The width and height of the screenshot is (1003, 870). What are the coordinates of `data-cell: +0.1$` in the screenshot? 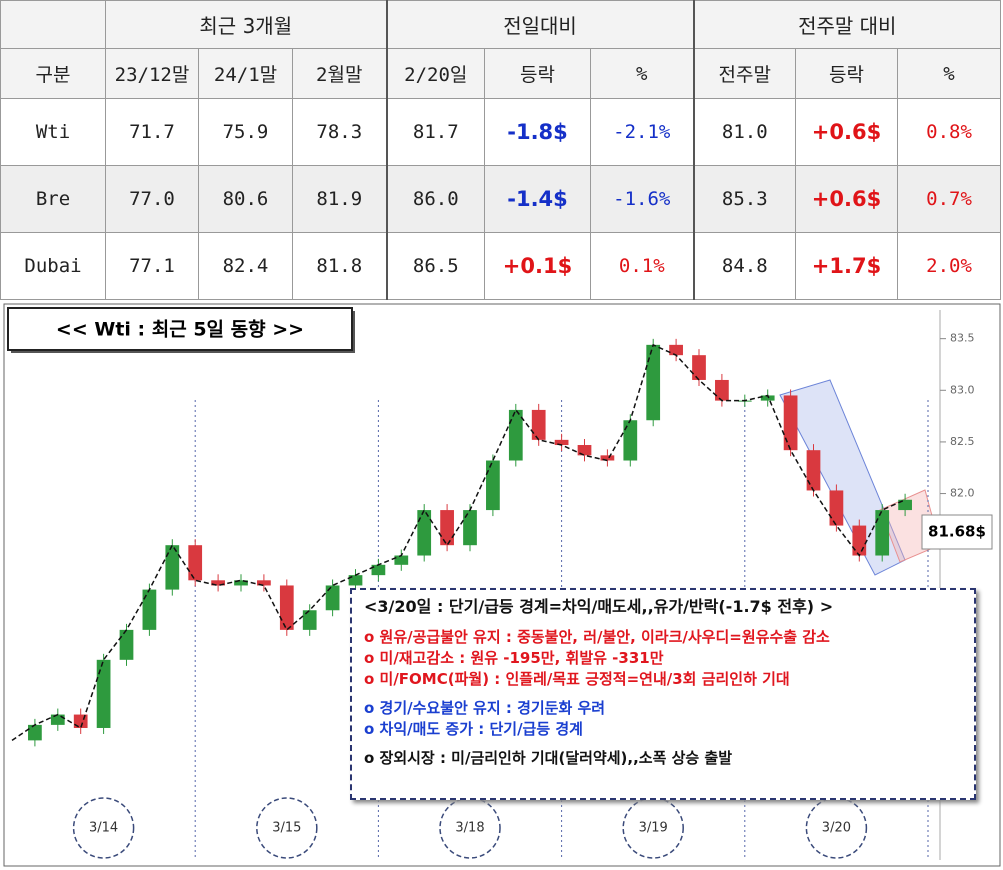 It's located at (538, 266).